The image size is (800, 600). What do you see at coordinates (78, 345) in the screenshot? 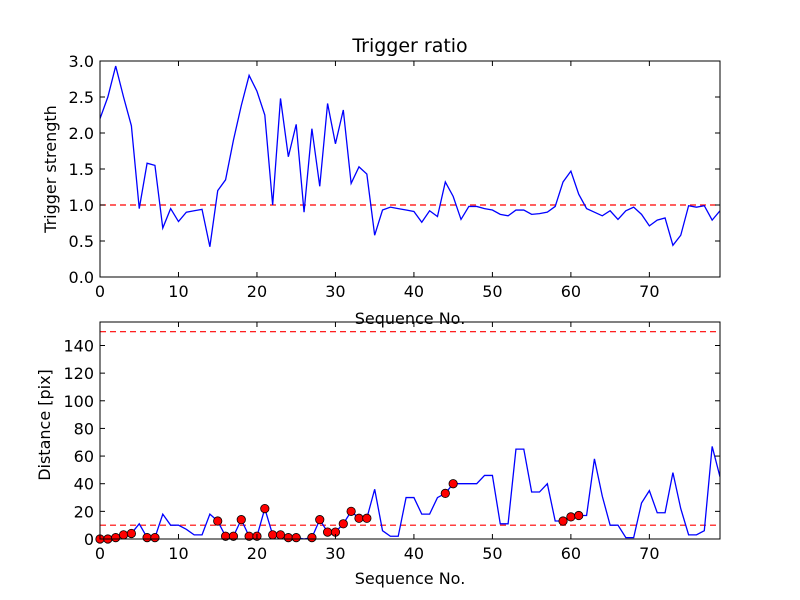
I see `y-tick-label: 140` at bounding box center [78, 345].